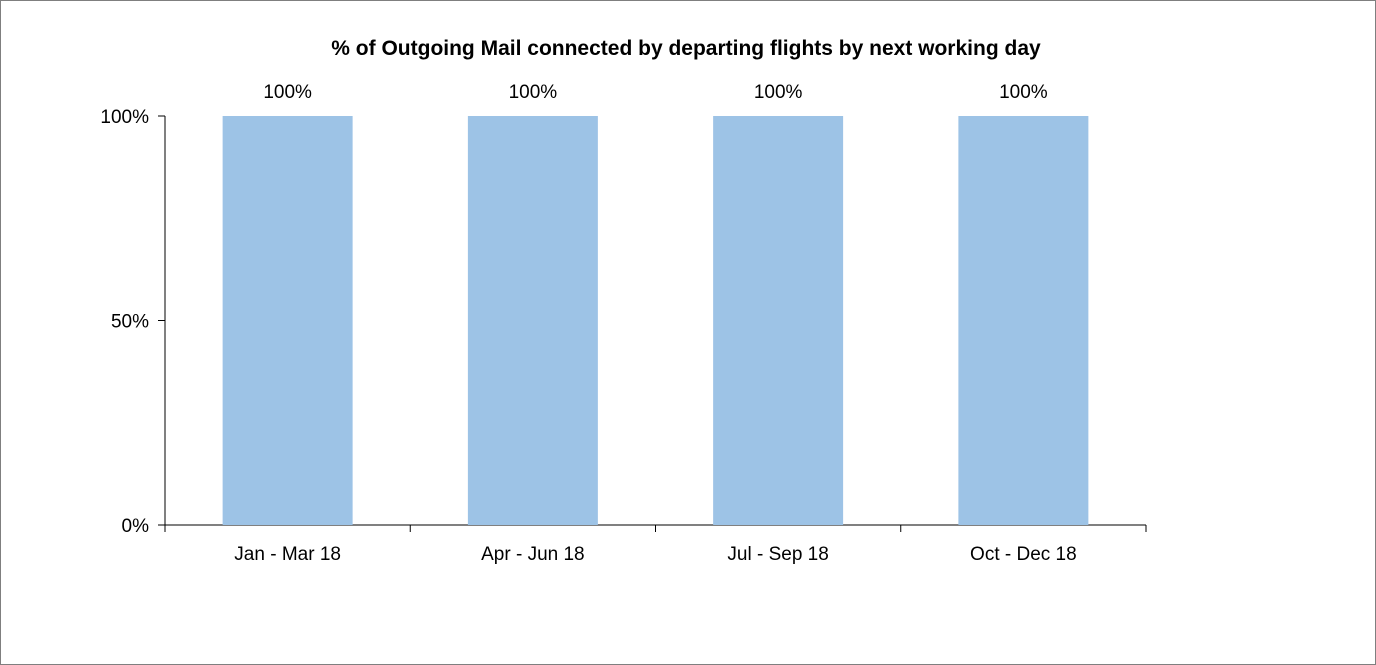 The image size is (1376, 665). Describe the element at coordinates (130, 322) in the screenshot. I see `y-tick-label: 50%` at that location.